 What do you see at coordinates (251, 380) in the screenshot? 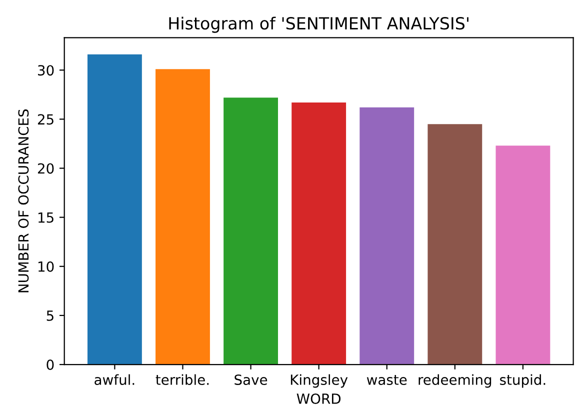
I see `x-tick-label: Save` at bounding box center [251, 380].